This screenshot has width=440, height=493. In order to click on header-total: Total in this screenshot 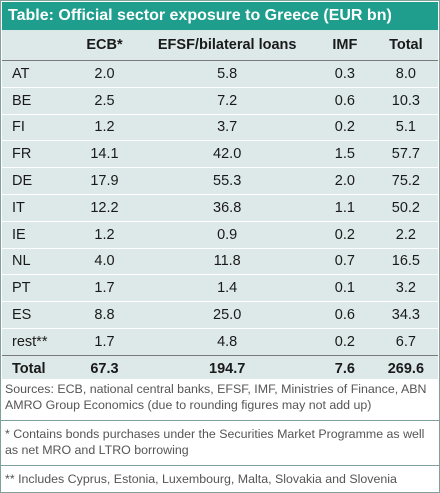, I will do `click(405, 45)`.